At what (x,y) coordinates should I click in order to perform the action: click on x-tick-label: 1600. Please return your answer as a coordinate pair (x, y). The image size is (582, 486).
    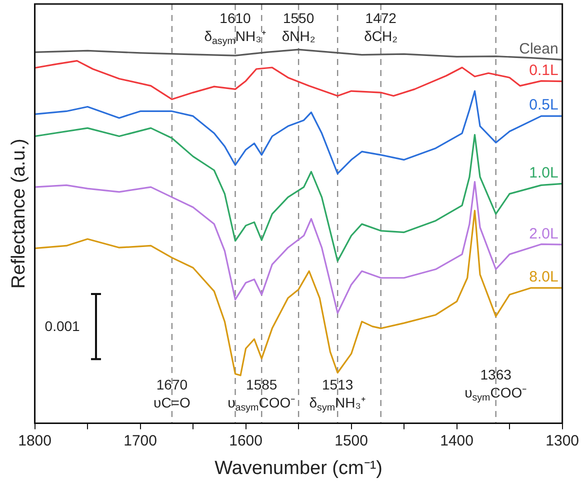
    Looking at the image, I should click on (245, 441).